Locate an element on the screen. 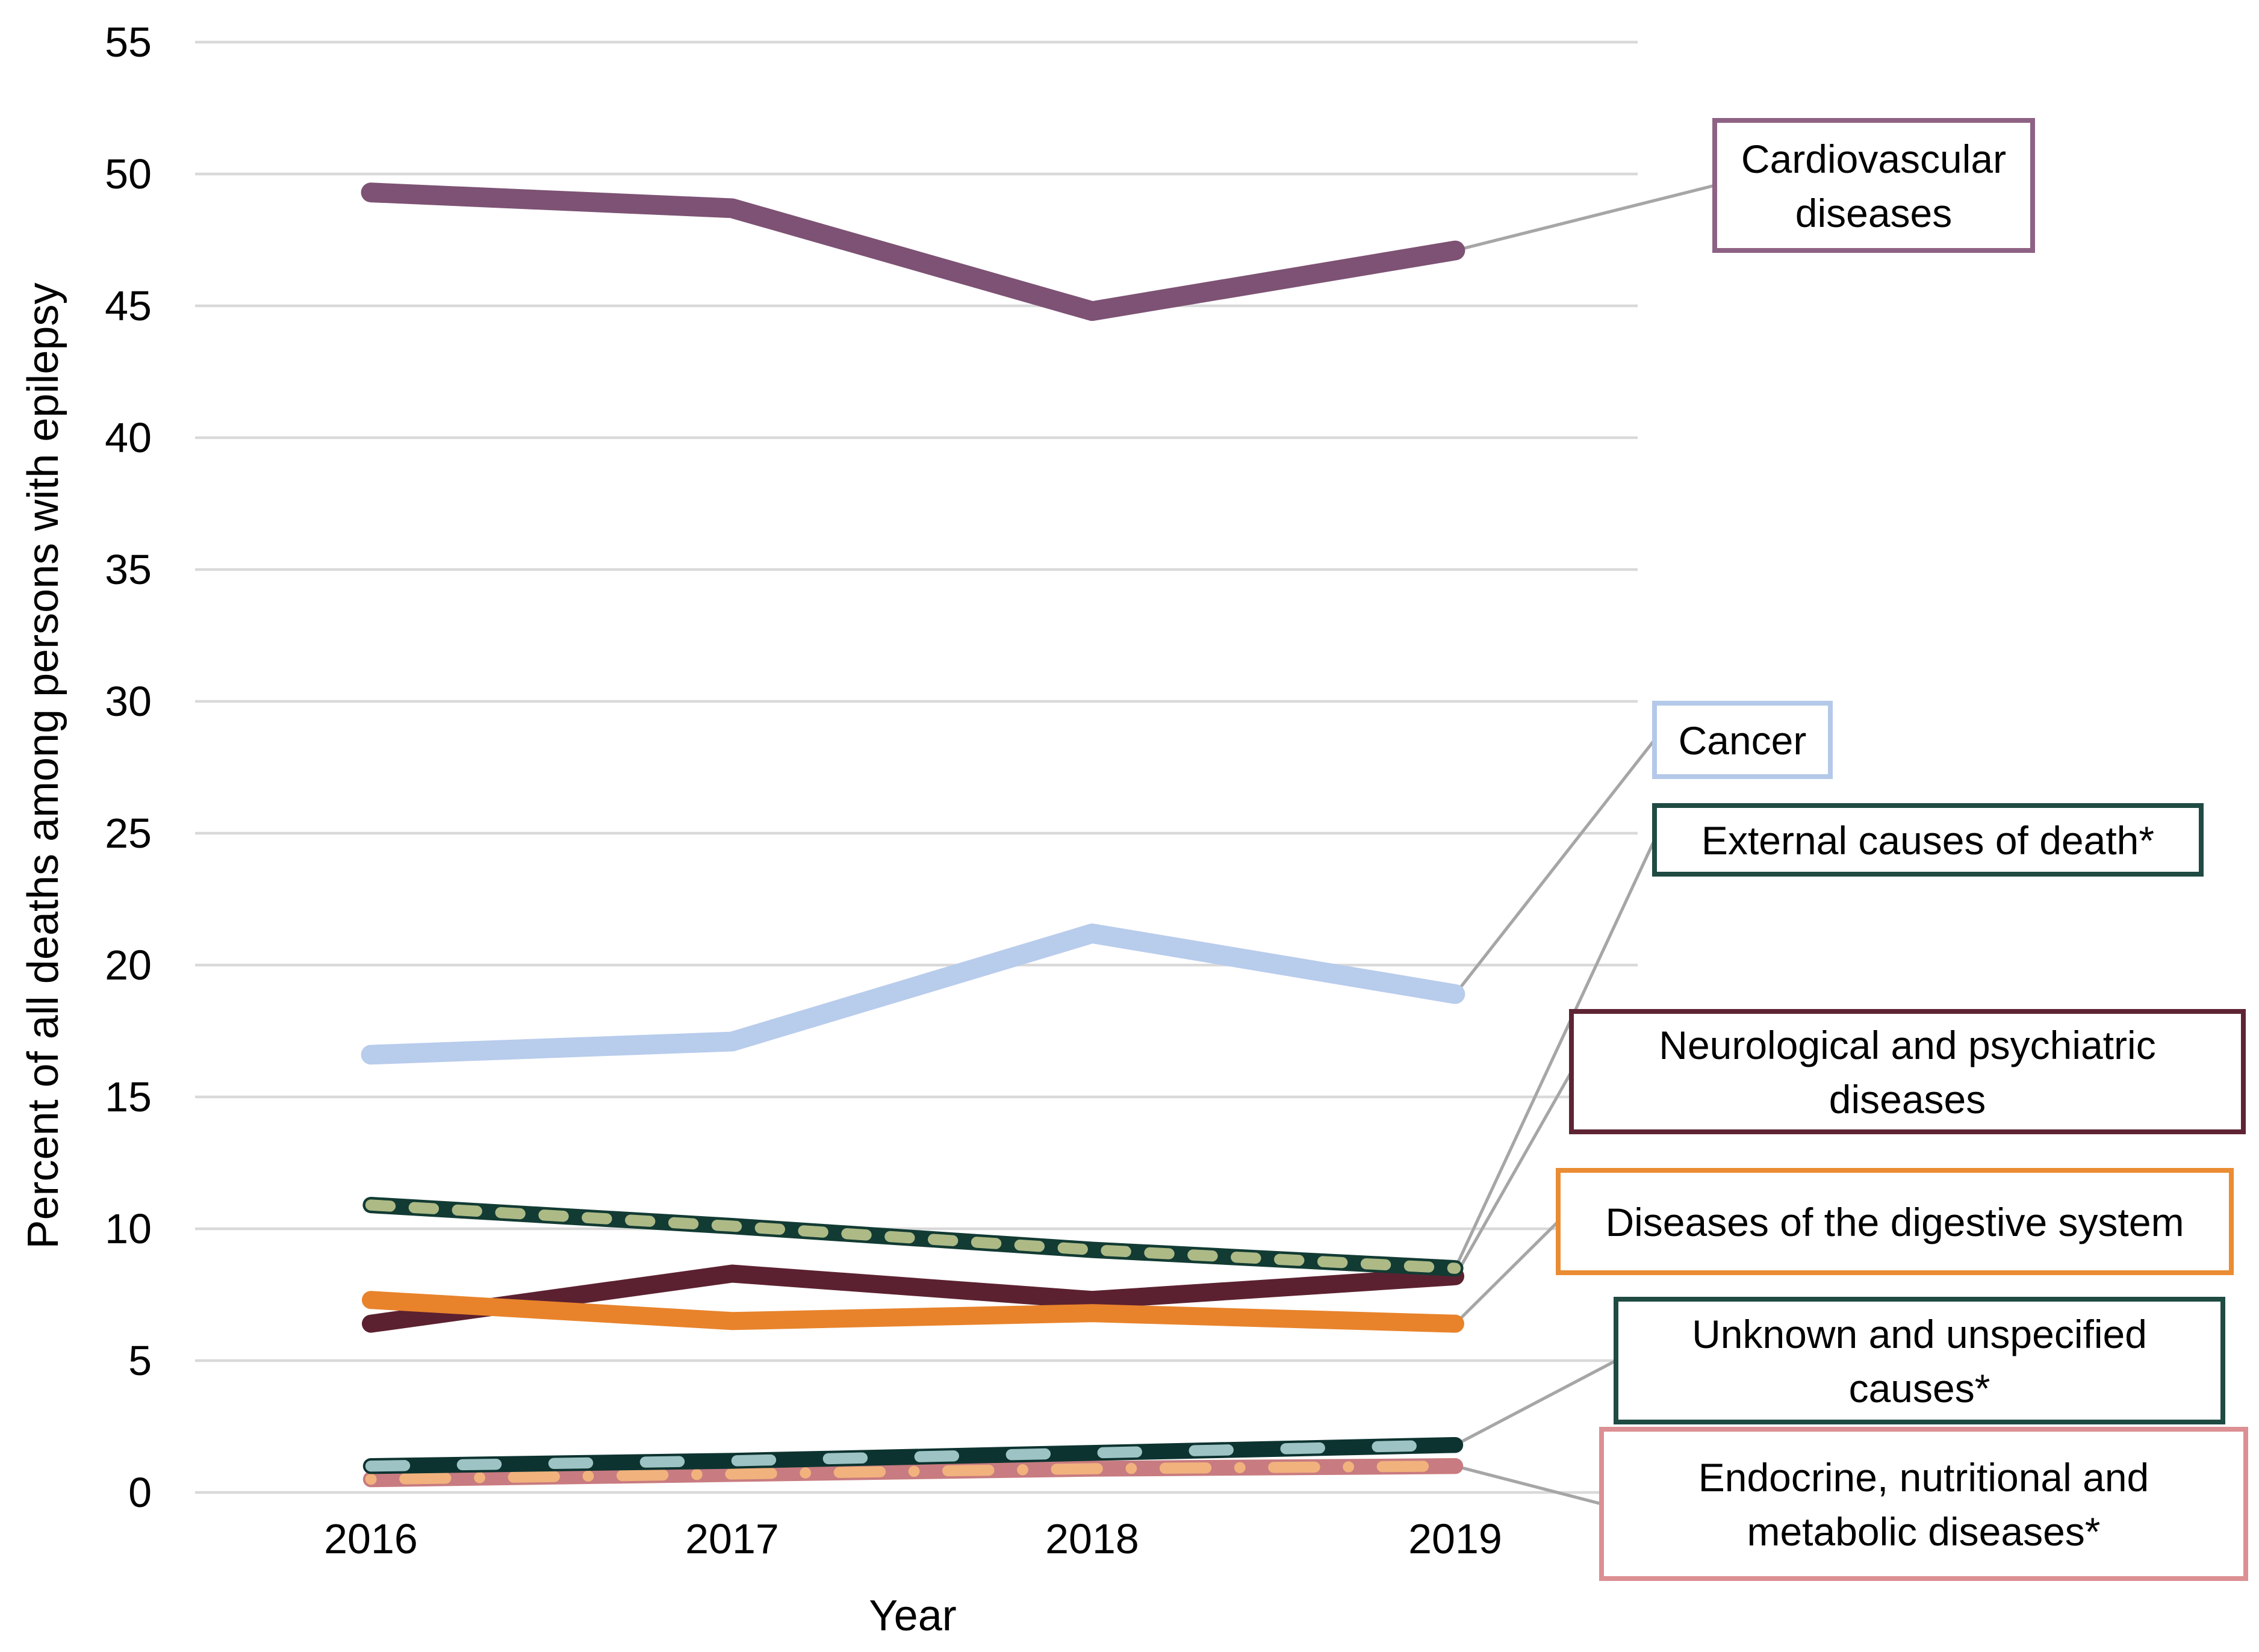  series-label-text-diseases-of-the-digestive-system: Diseases of the digestive system is located at coordinates (1894, 1222).